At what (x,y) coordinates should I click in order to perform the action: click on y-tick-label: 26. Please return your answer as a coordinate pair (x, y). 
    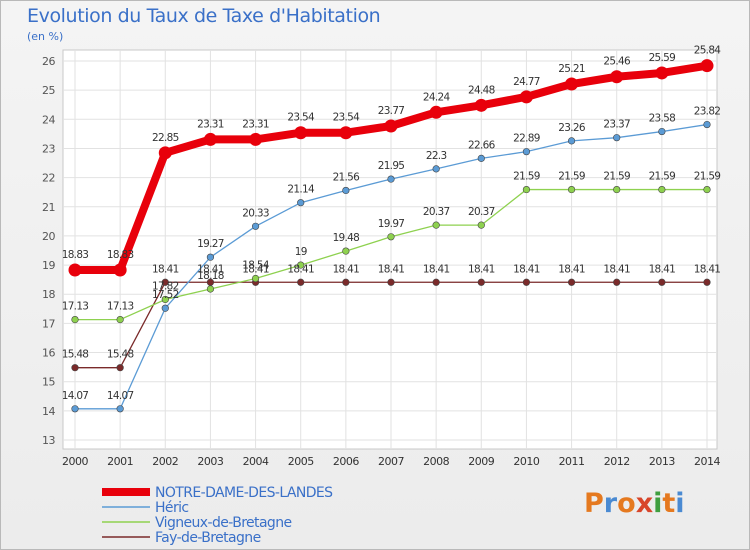
    Looking at the image, I should click on (48, 61).